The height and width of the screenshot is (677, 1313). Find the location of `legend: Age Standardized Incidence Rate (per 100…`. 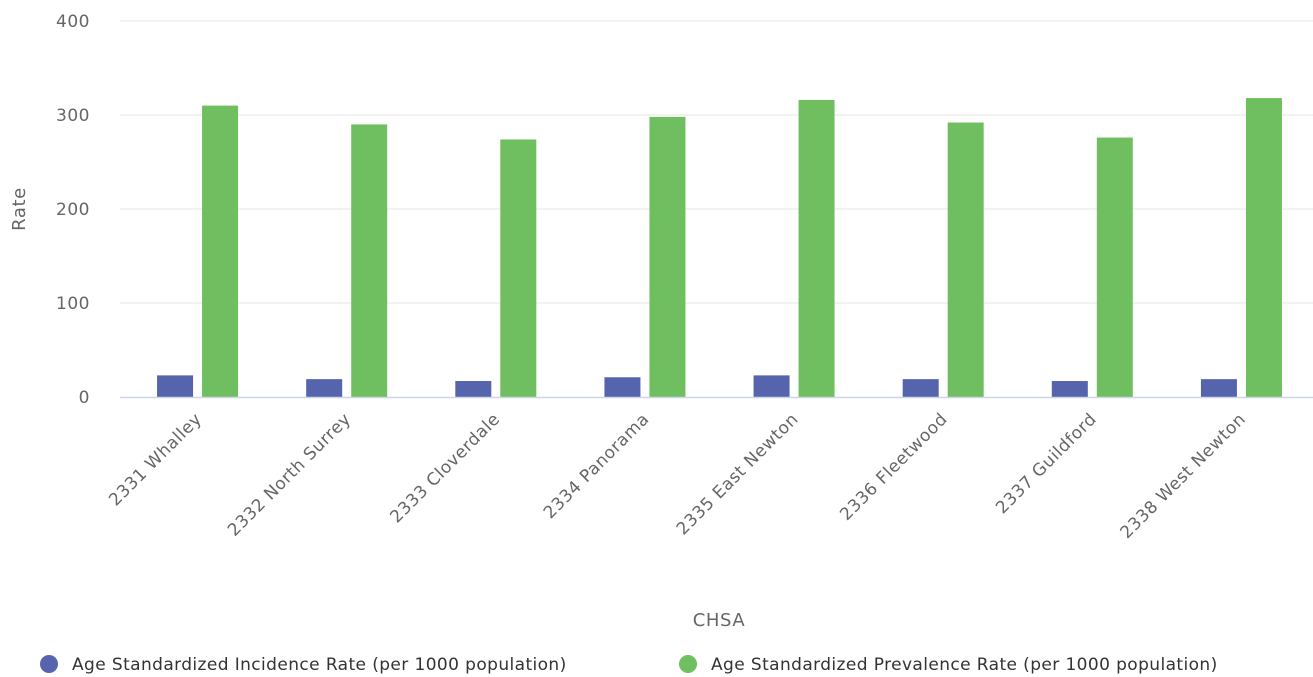

legend: Age Standardized Incidence Rate (per 100… is located at coordinates (629, 665).